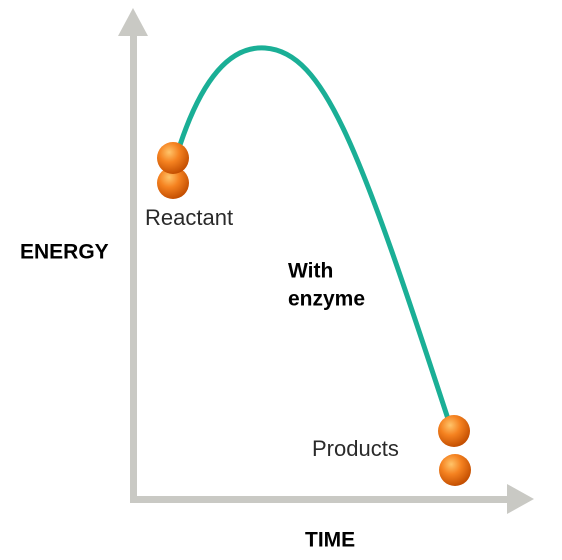 This screenshot has width=562, height=560. I want to click on reactant-molecule, so click(173, 170).